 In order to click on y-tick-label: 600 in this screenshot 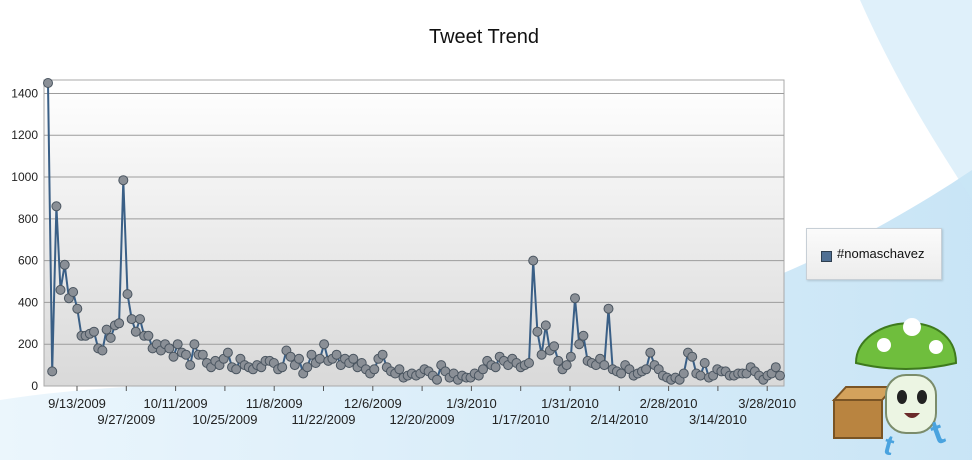, I will do `click(28, 261)`.